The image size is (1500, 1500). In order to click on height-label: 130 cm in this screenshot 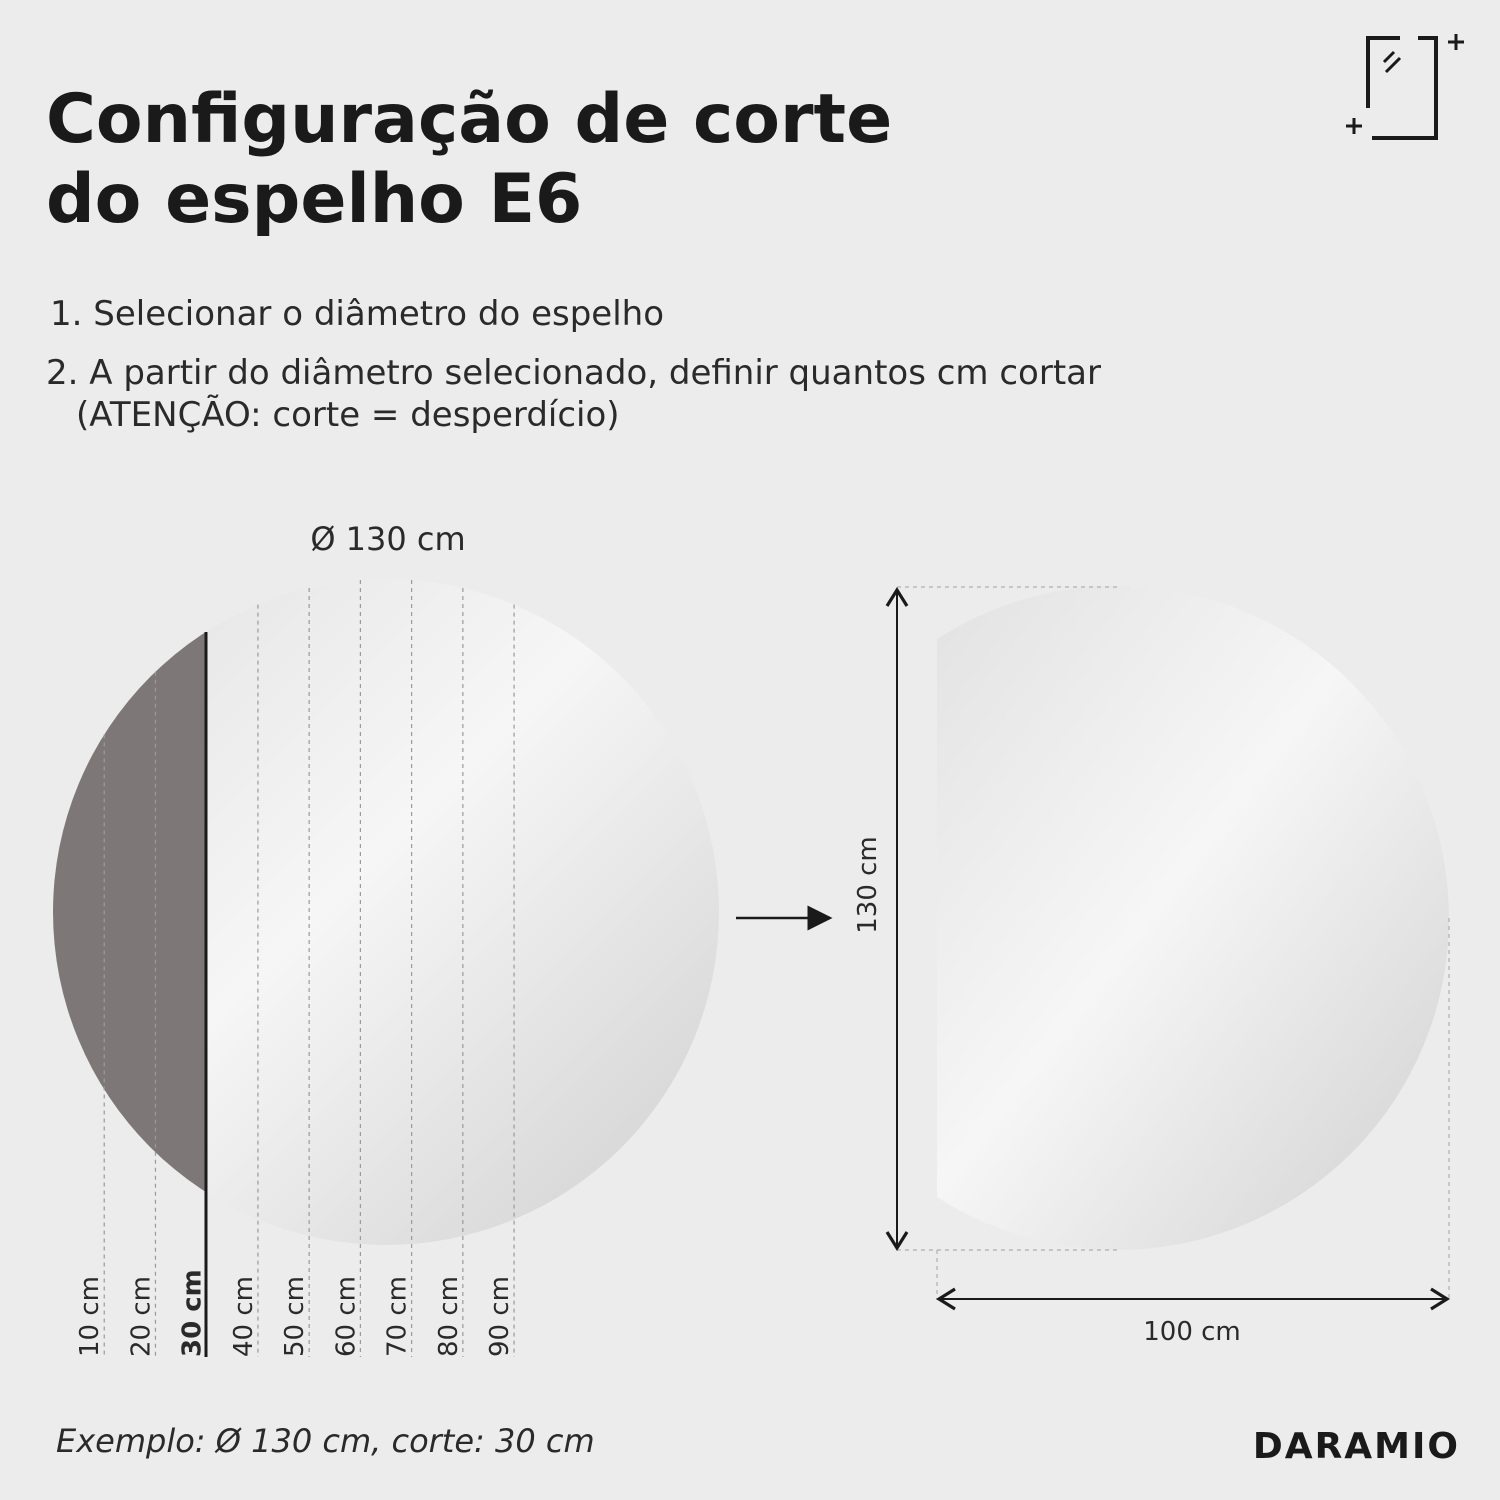, I will do `click(868, 885)`.